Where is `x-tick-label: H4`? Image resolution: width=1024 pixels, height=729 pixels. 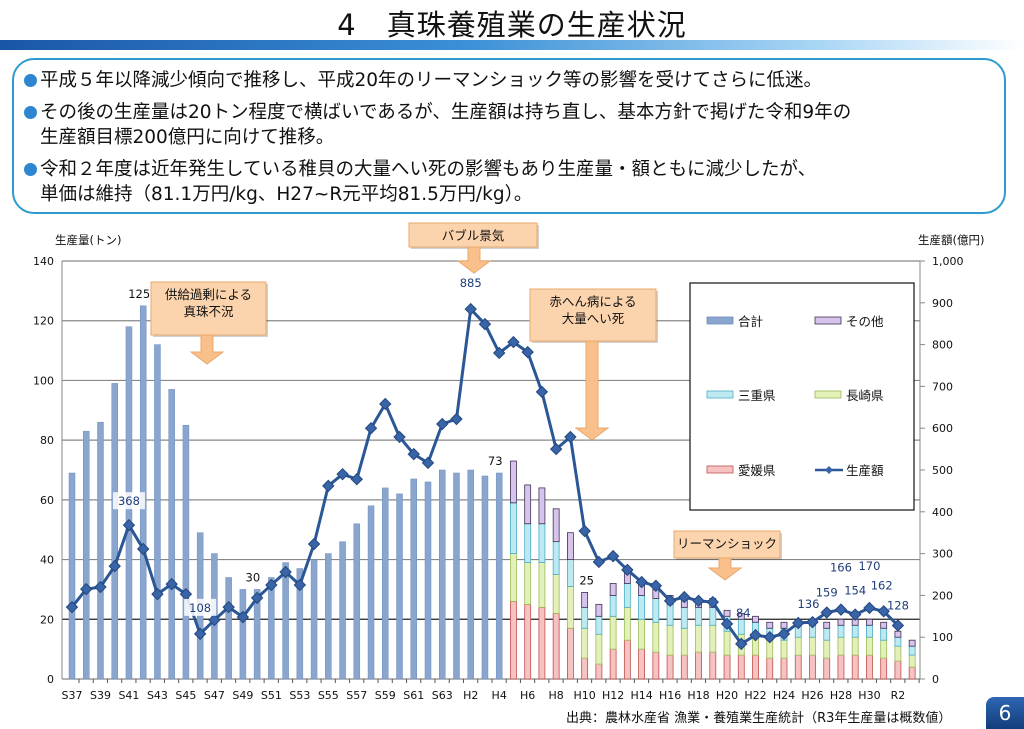
x-tick-label: H4 is located at coordinates (499, 694).